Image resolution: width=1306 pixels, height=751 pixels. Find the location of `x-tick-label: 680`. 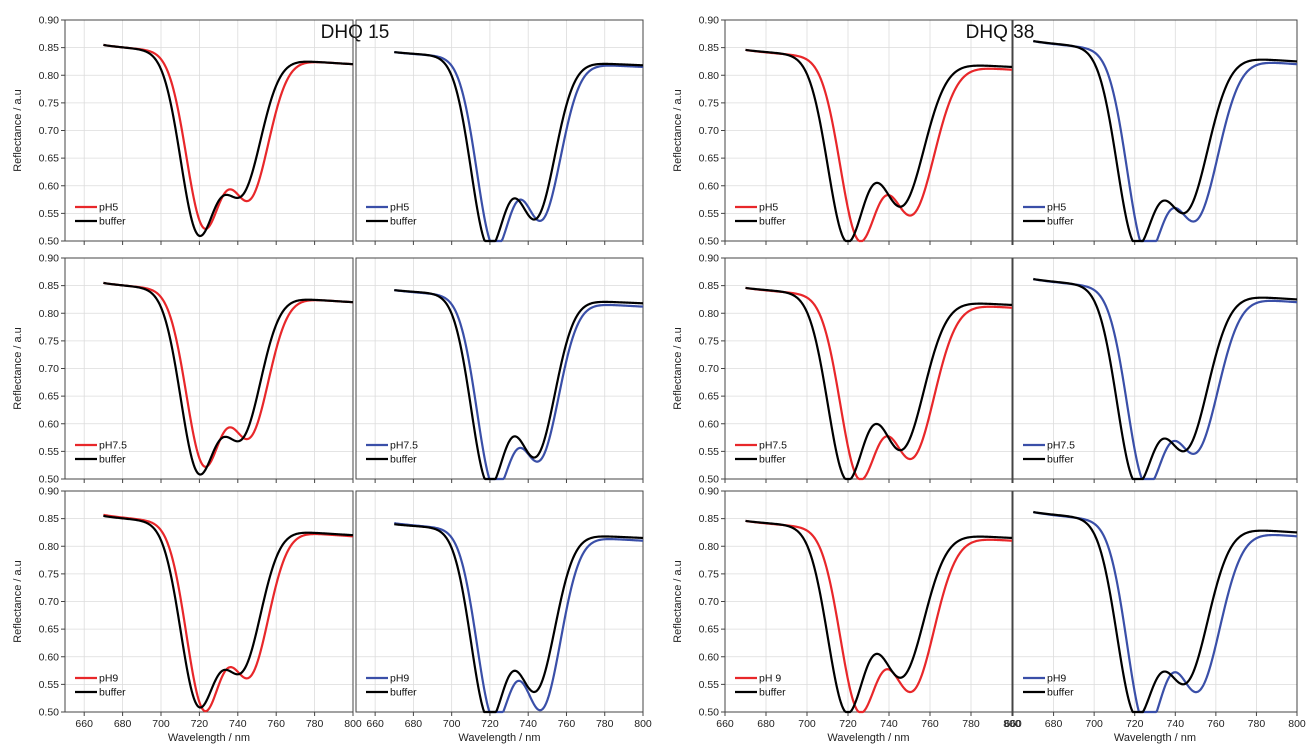

x-tick-label: 680 is located at coordinates (766, 724).